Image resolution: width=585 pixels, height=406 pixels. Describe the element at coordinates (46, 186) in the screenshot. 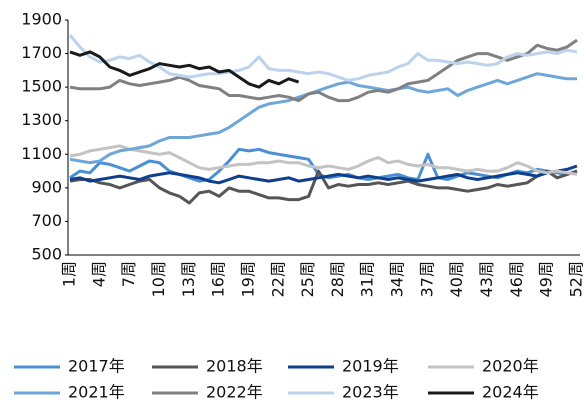

I see `y-tick-label: 900` at that location.